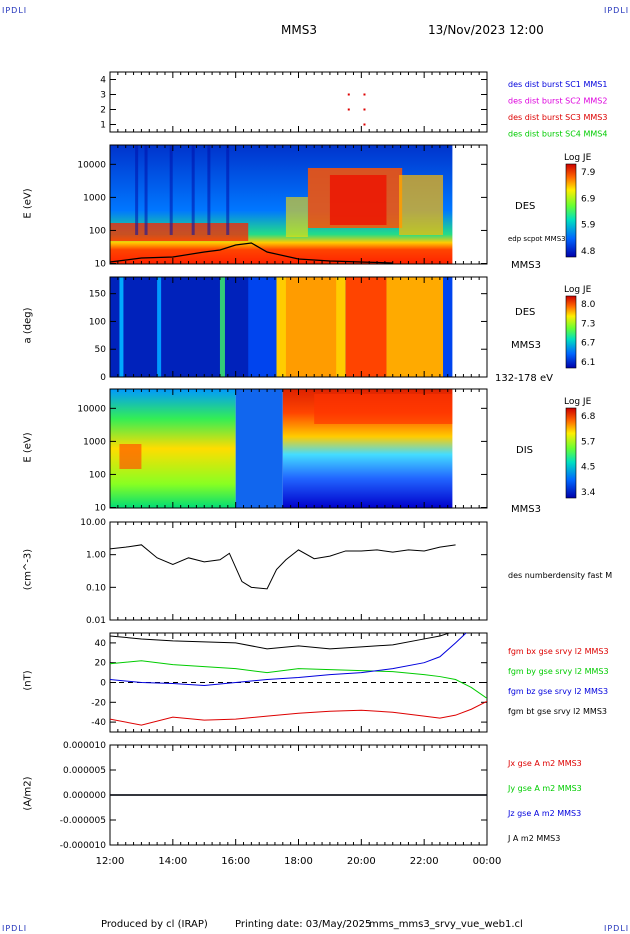 The width and height of the screenshot is (630, 934). What do you see at coordinates (526, 265) in the screenshot?
I see `des-energy-sublabel: MMS3` at bounding box center [526, 265].